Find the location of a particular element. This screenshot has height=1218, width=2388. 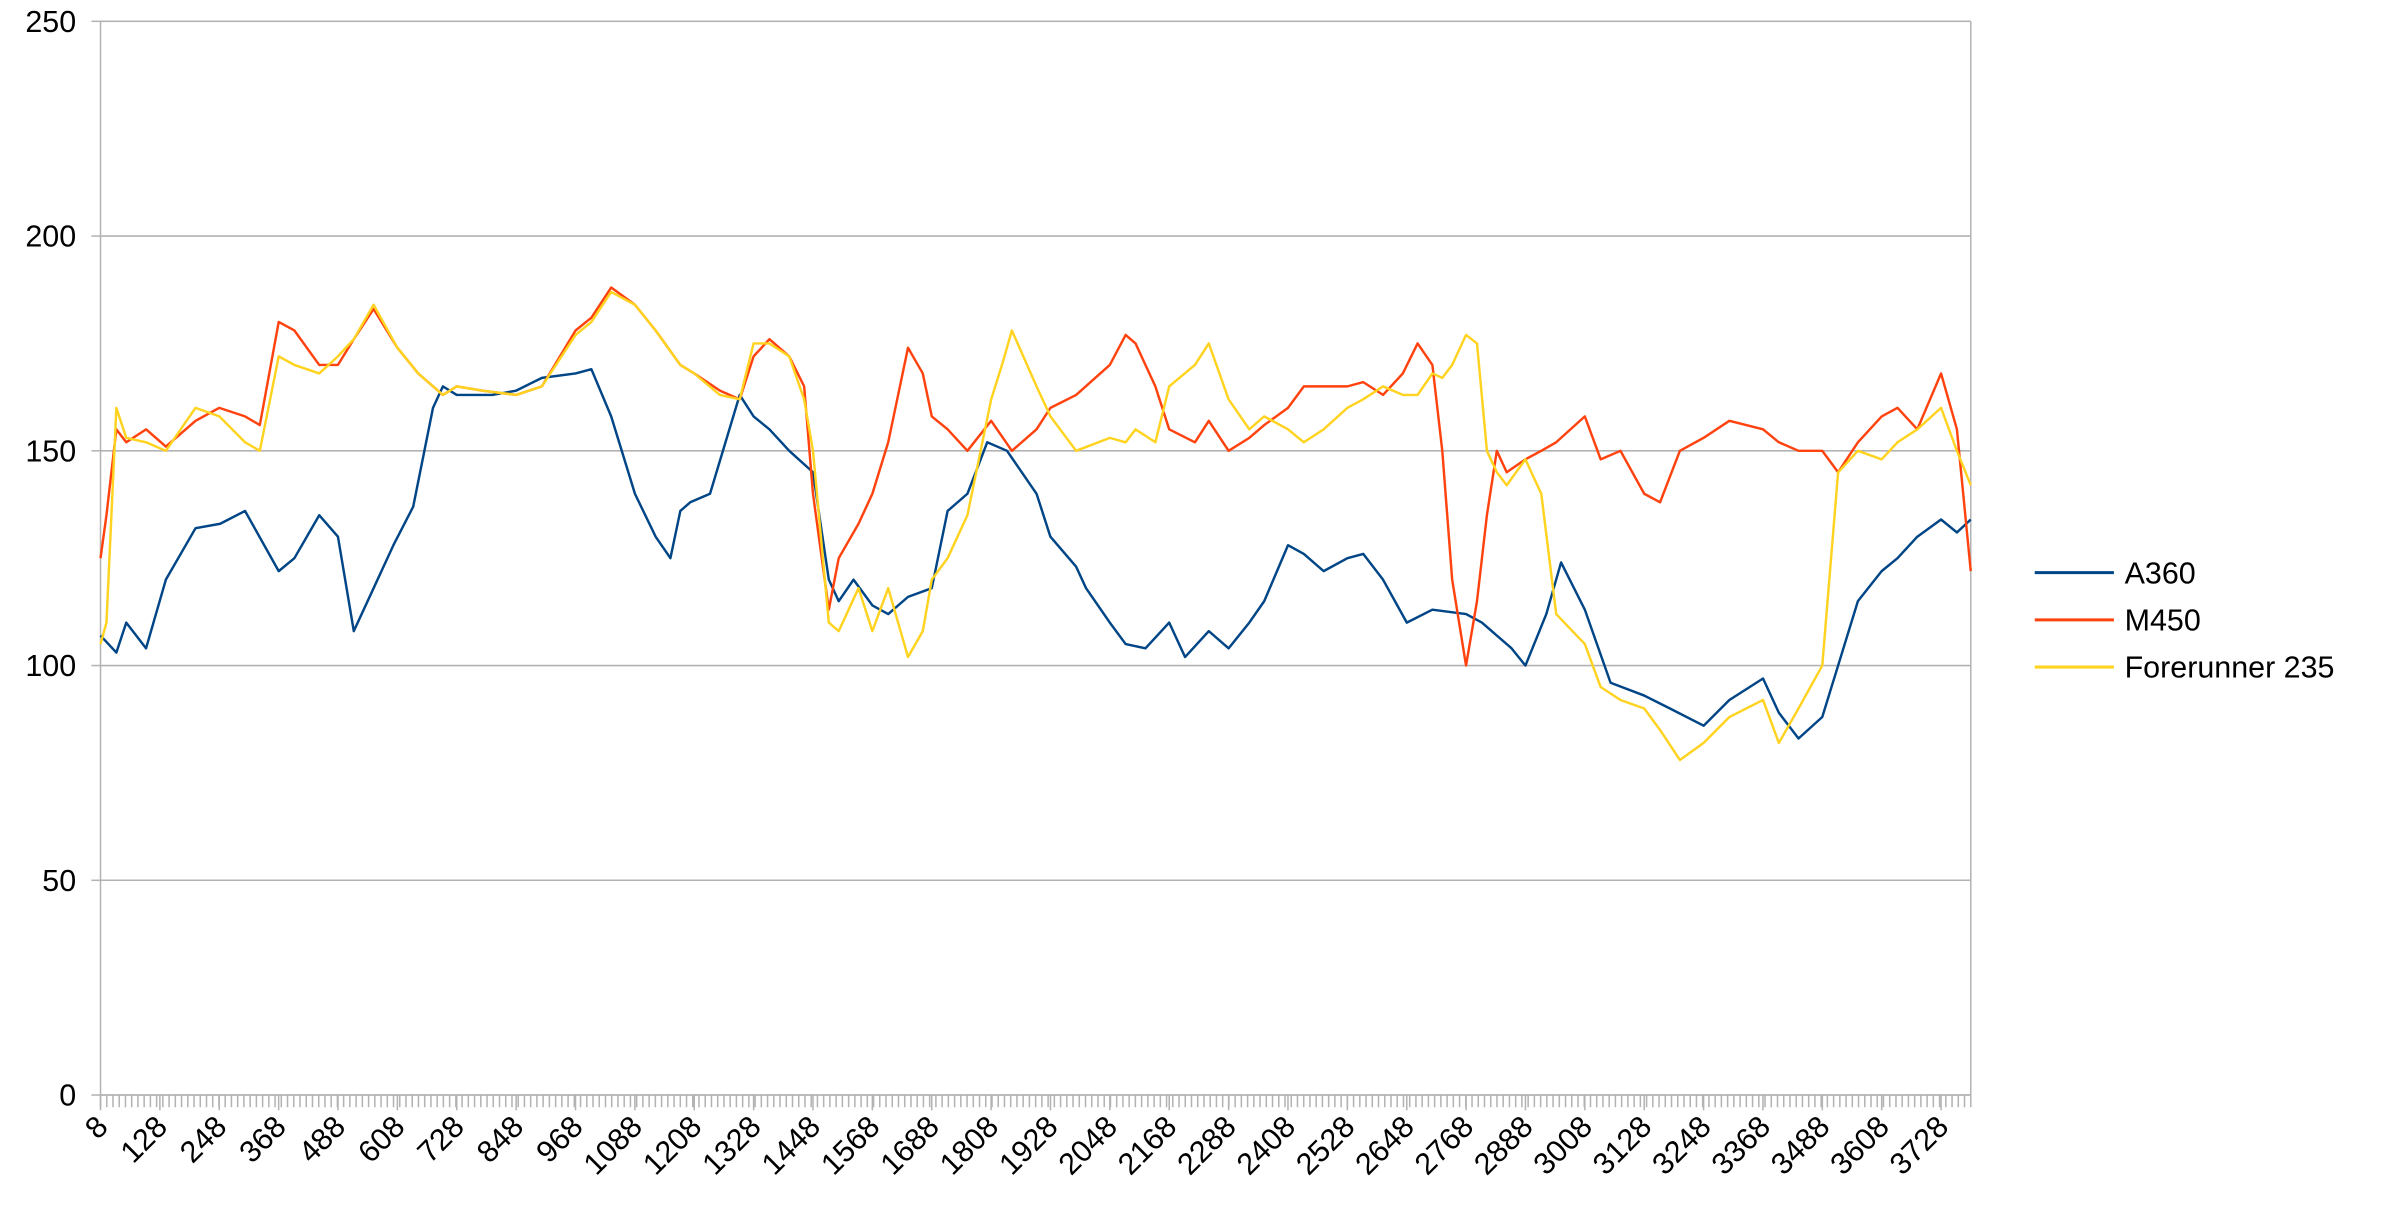

x-tick-label: 3488 is located at coordinates (1800, 1145).